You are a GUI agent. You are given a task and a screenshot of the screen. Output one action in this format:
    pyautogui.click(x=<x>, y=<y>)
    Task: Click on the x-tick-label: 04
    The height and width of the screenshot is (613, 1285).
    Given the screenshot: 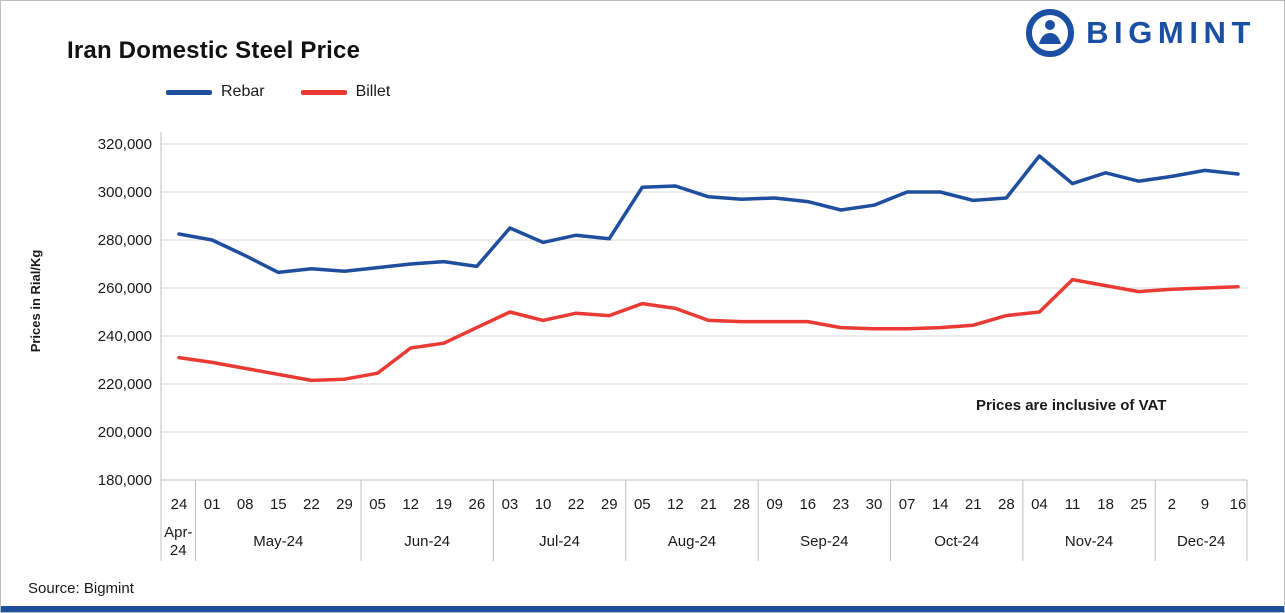 What is the action you would take?
    pyautogui.click(x=1039, y=504)
    